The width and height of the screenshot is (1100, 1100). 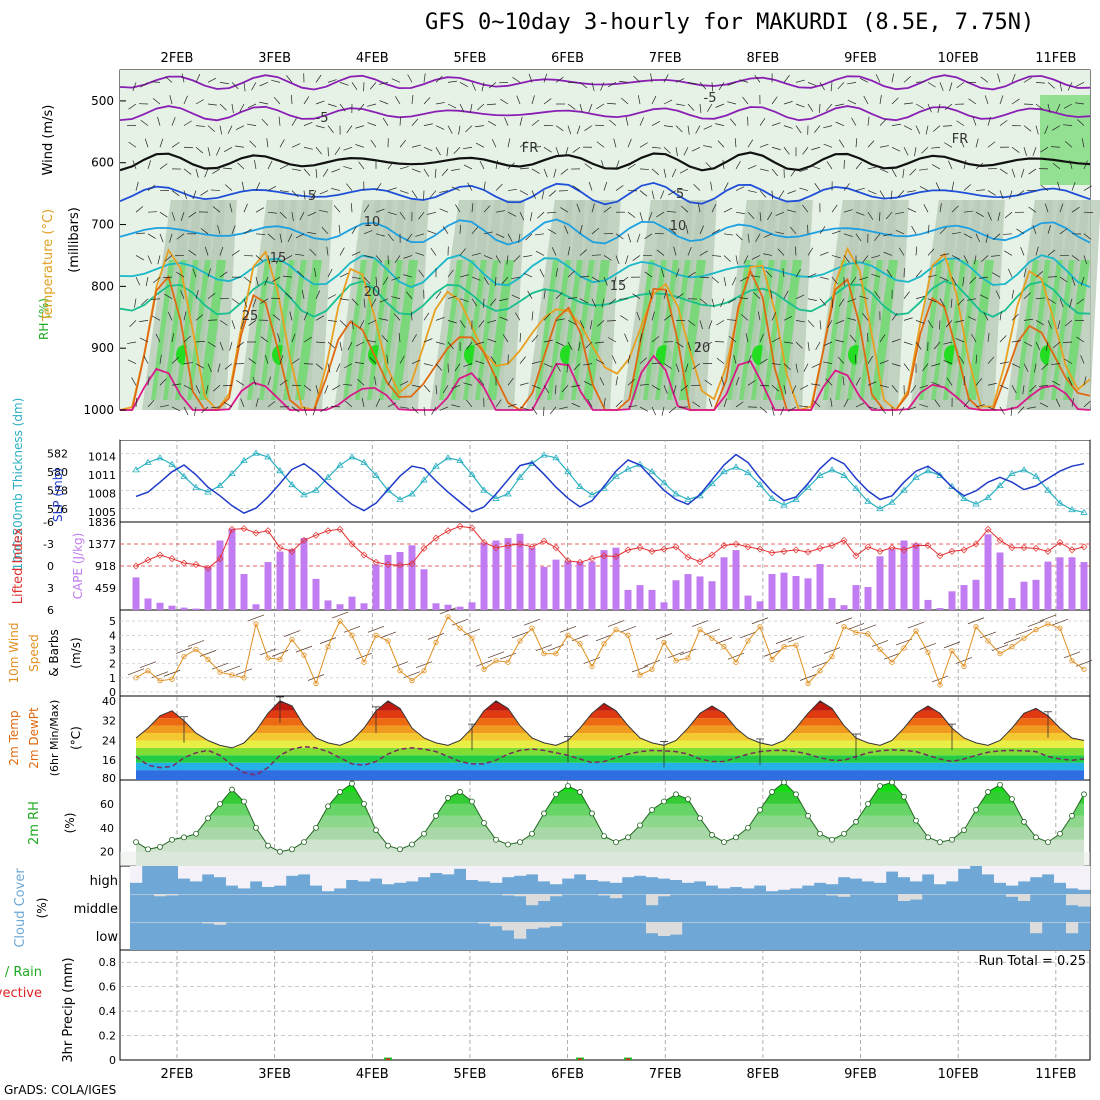 What do you see at coordinates (54, 653) in the screenshot?
I see `wind10-label-line3: & Barbs` at bounding box center [54, 653].